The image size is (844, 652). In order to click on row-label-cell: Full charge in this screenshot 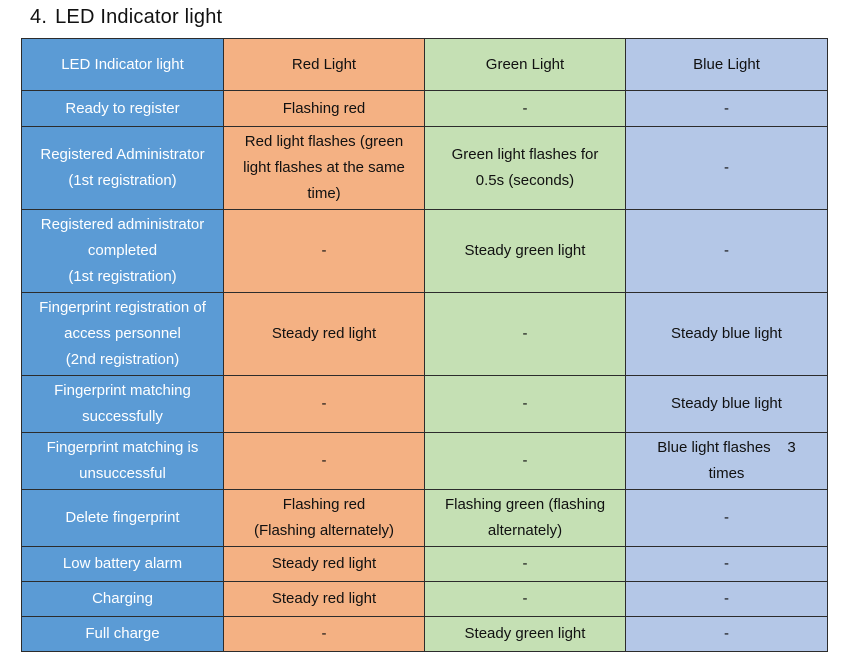, I will do `click(122, 634)`.